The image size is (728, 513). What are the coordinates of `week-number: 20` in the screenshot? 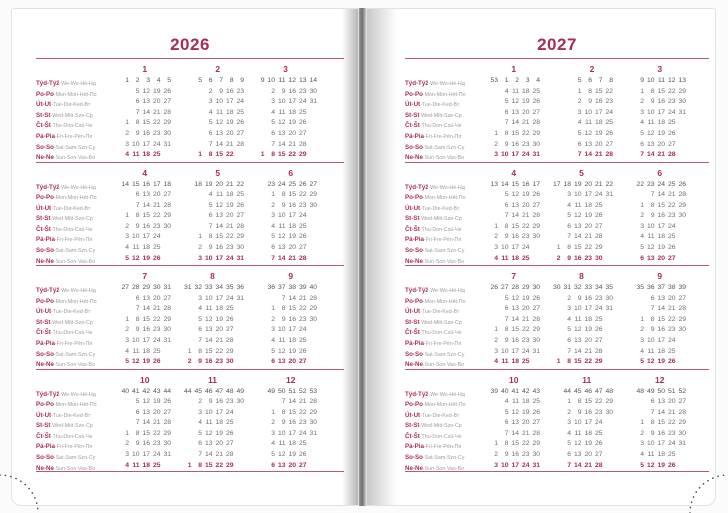 It's located at (588, 184).